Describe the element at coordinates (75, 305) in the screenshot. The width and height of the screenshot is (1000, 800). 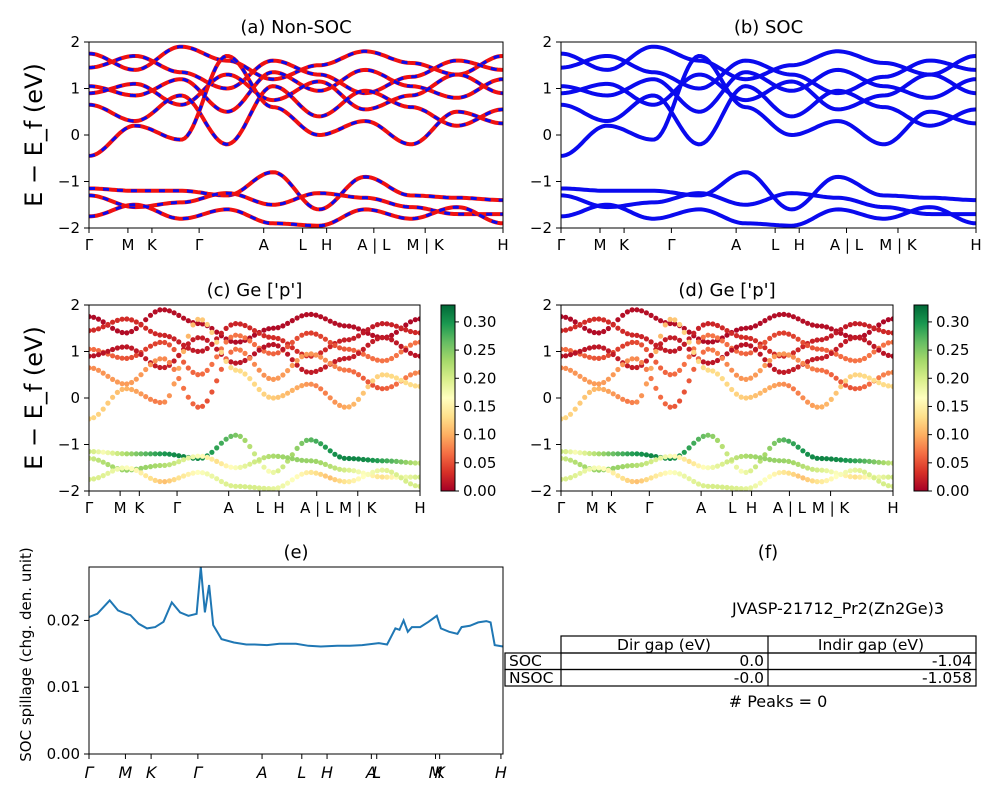
I see `panel-c-ytick-label: 2` at that location.